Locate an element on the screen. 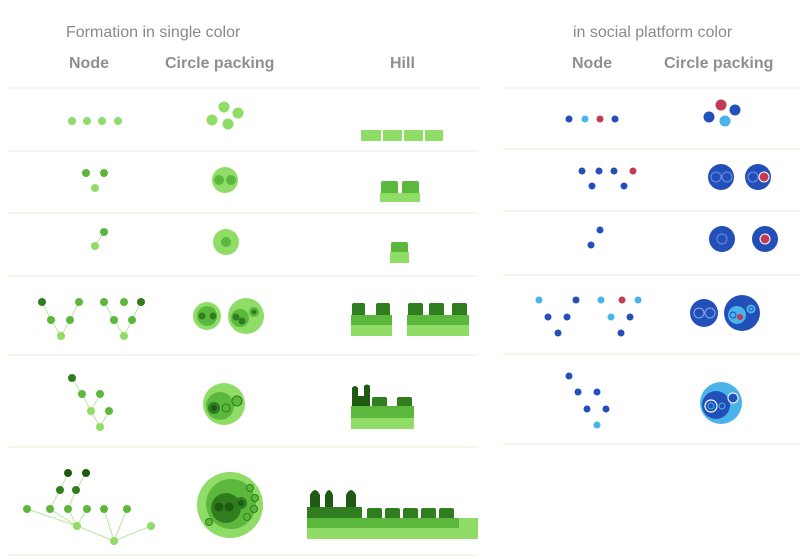  left-header-circle-packing: Circle packing is located at coordinates (220, 63).